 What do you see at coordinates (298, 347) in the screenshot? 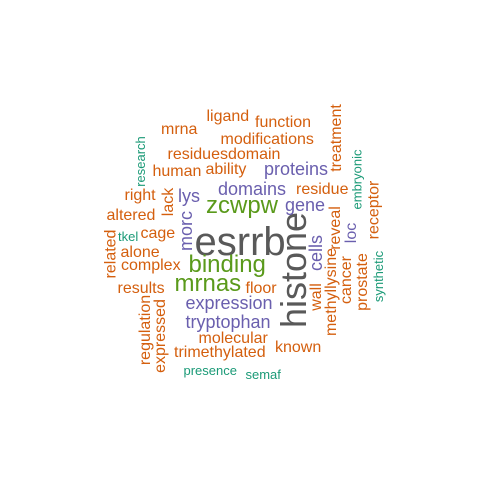
I see `word-known: known` at bounding box center [298, 347].